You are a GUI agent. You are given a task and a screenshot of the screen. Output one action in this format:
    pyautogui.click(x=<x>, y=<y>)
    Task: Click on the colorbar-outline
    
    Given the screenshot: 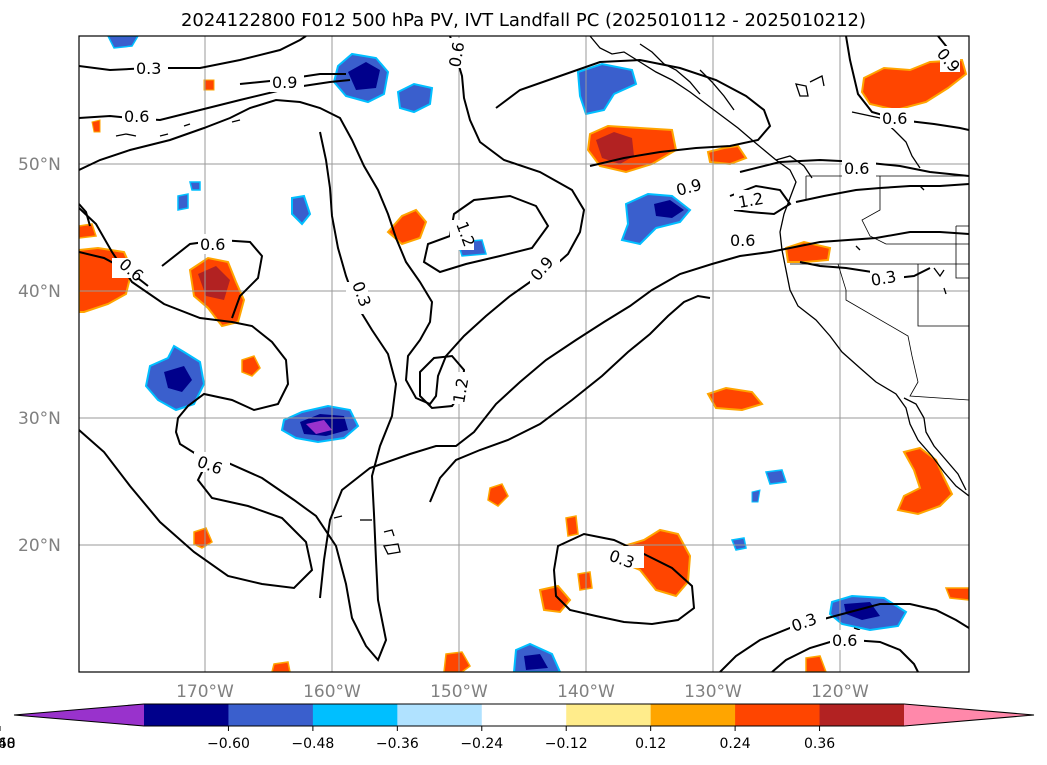 What is the action you would take?
    pyautogui.click(x=524, y=715)
    